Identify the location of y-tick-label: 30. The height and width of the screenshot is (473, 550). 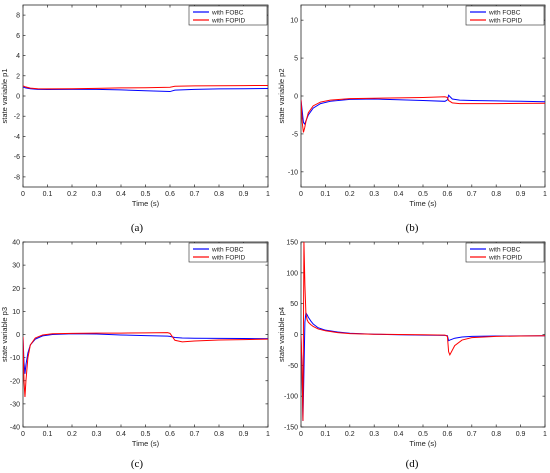
(16, 266).